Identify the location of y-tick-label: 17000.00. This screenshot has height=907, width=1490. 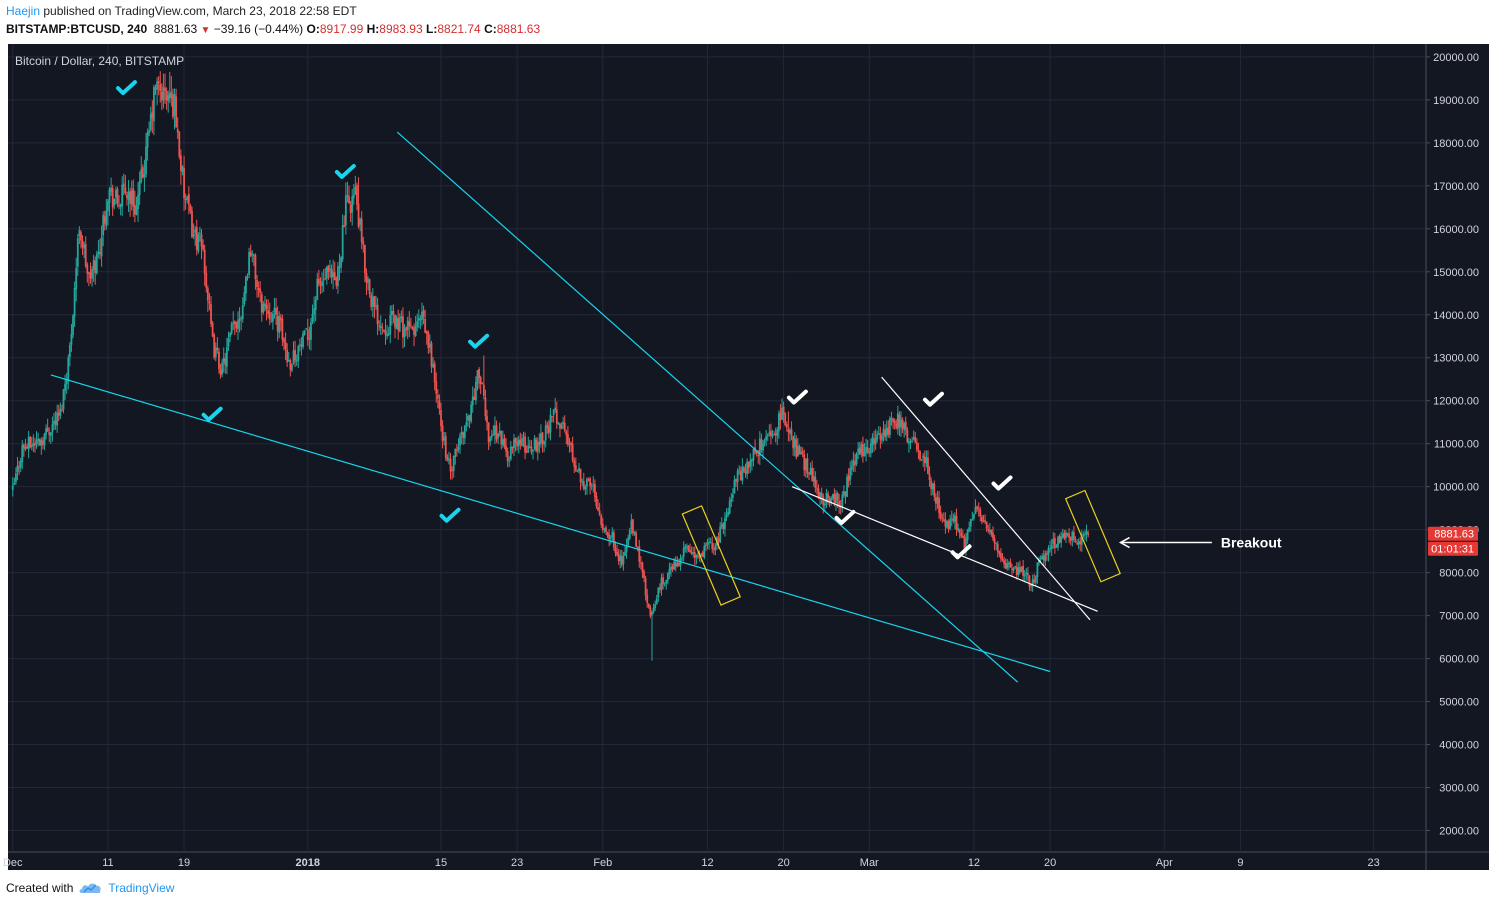
(1456, 187).